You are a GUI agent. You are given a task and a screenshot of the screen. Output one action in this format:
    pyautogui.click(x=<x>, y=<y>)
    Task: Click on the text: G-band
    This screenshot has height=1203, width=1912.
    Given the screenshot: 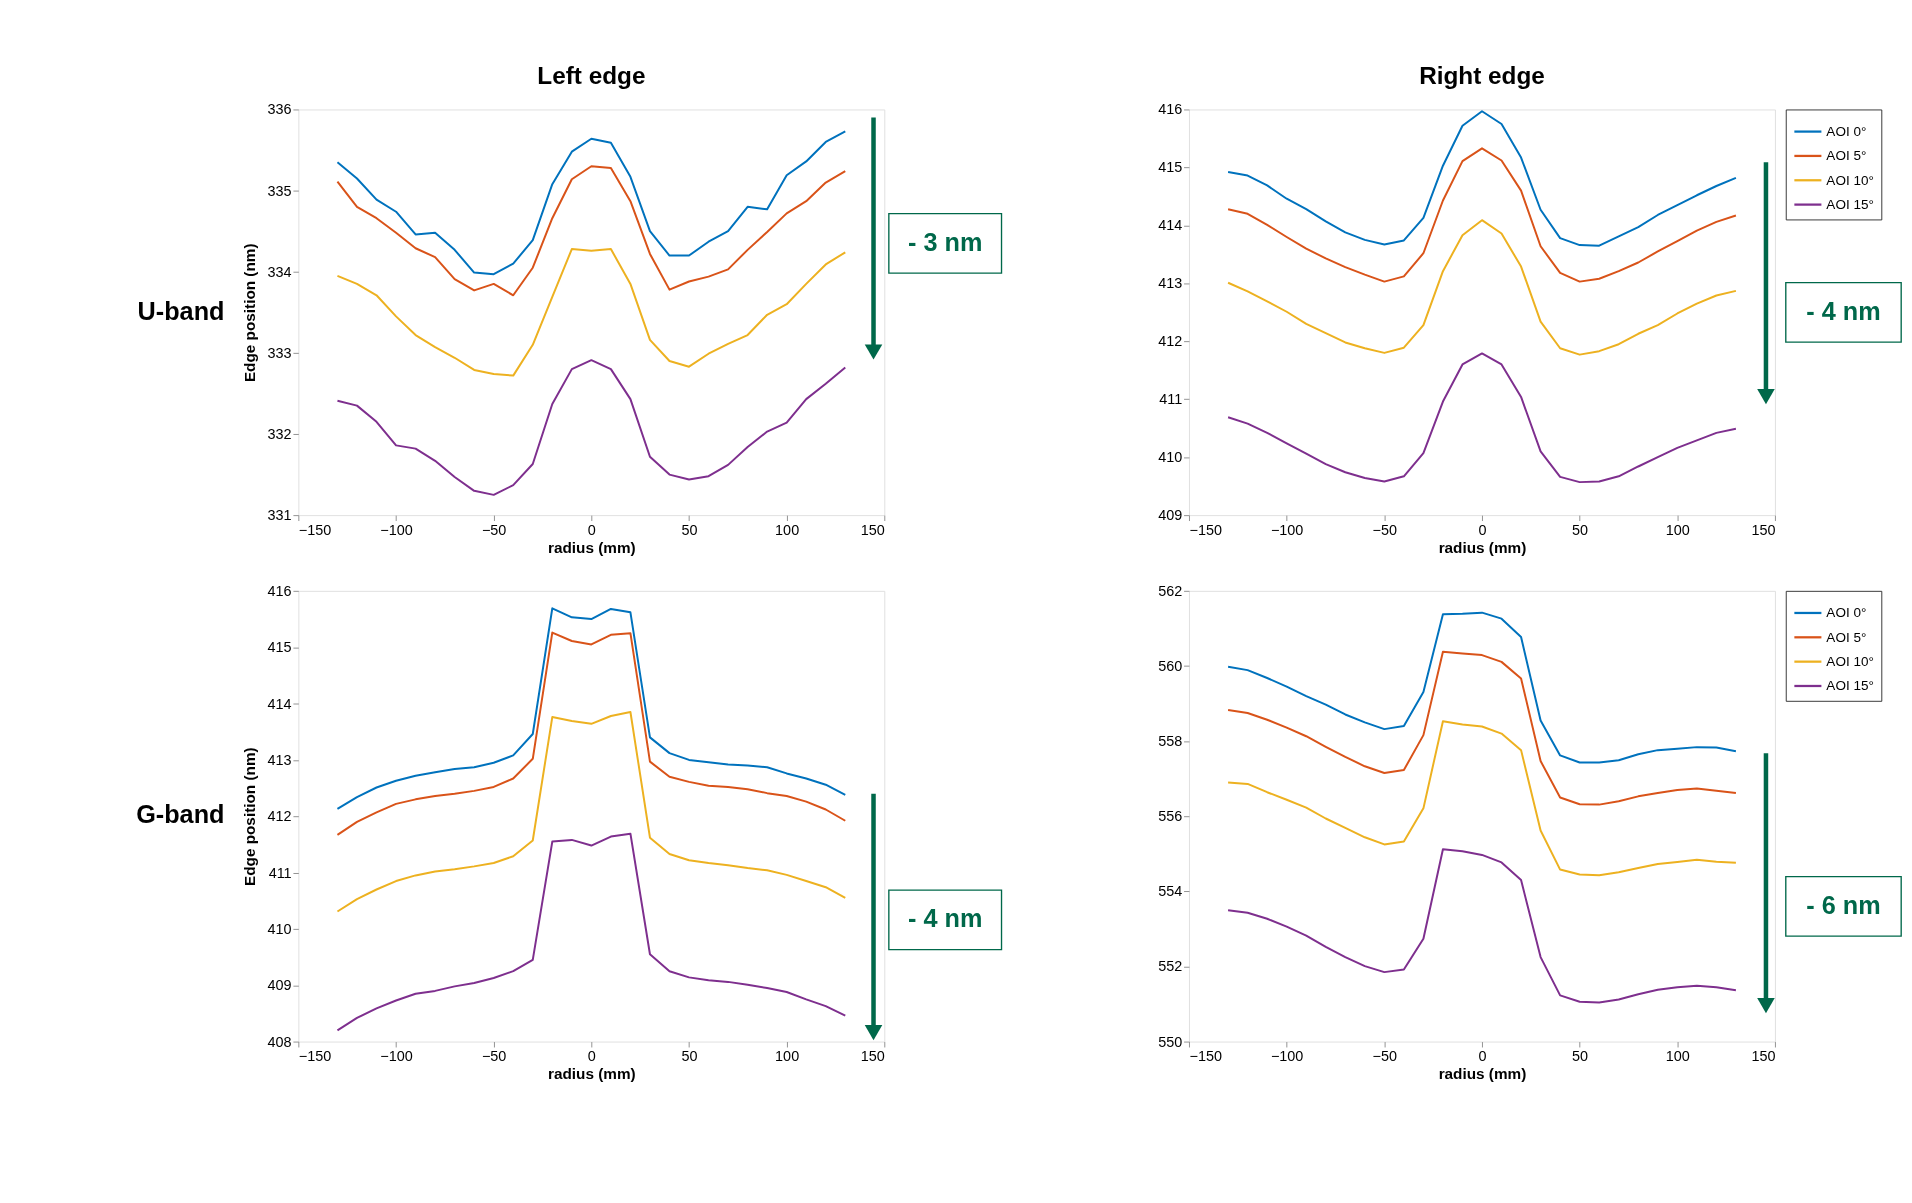 What is the action you would take?
    pyautogui.click(x=180, y=814)
    